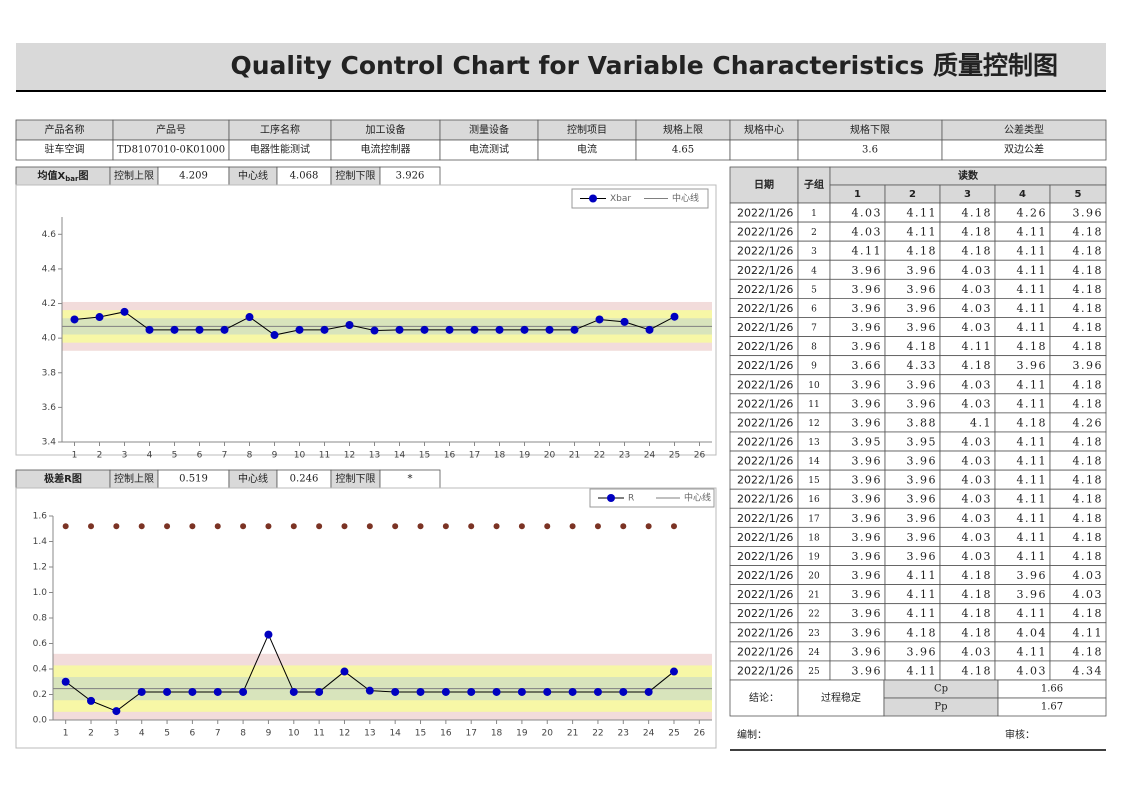 The width and height of the screenshot is (1122, 793). Describe the element at coordinates (40, 644) in the screenshot. I see `y-tick-label: 0.6` at that location.